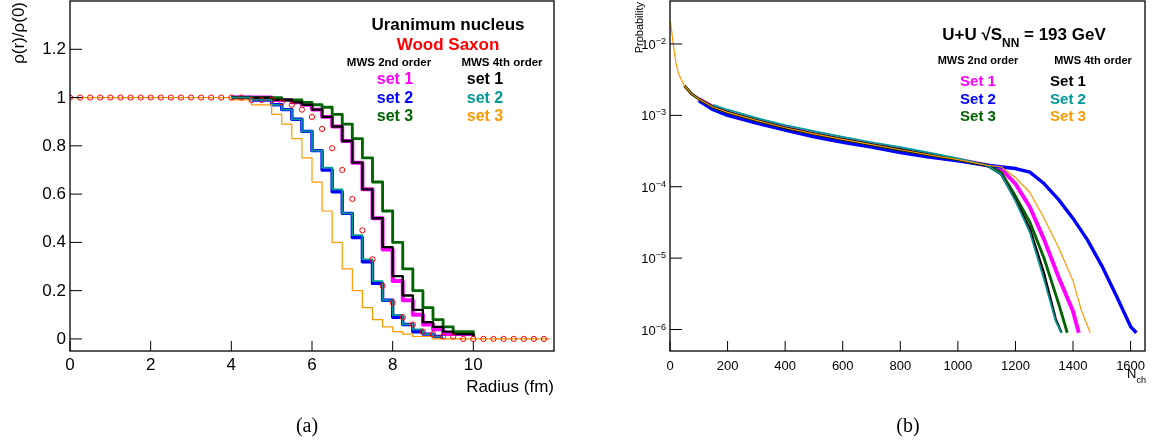 The width and height of the screenshot is (1152, 443). What do you see at coordinates (231, 364) in the screenshot?
I see `x-tick-label: 4` at bounding box center [231, 364].